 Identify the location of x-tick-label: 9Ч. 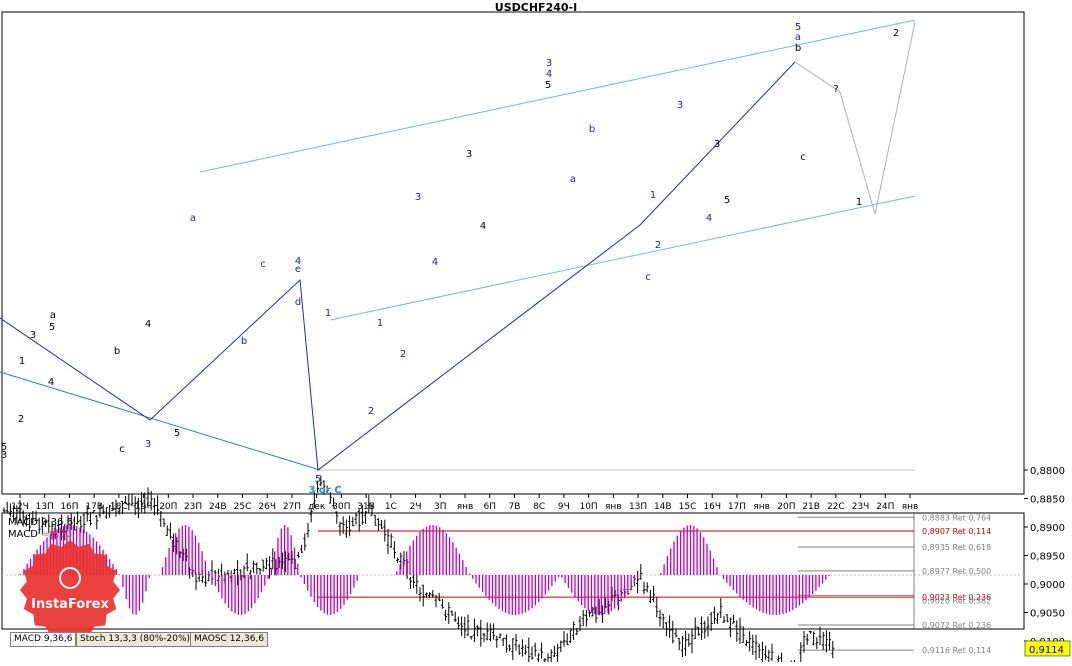
(564, 507).